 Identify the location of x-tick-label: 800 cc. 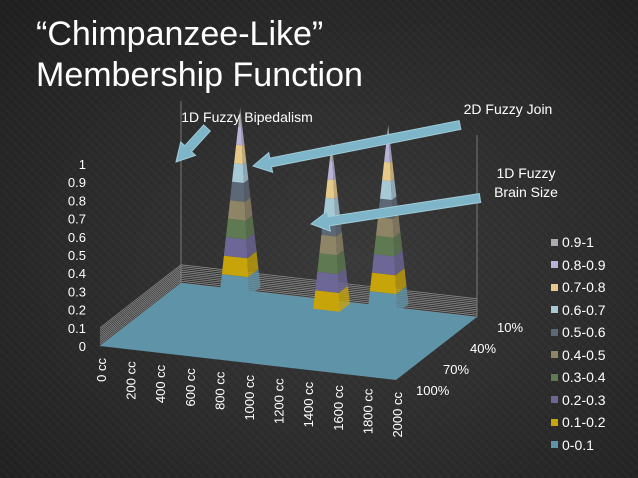
(219, 390).